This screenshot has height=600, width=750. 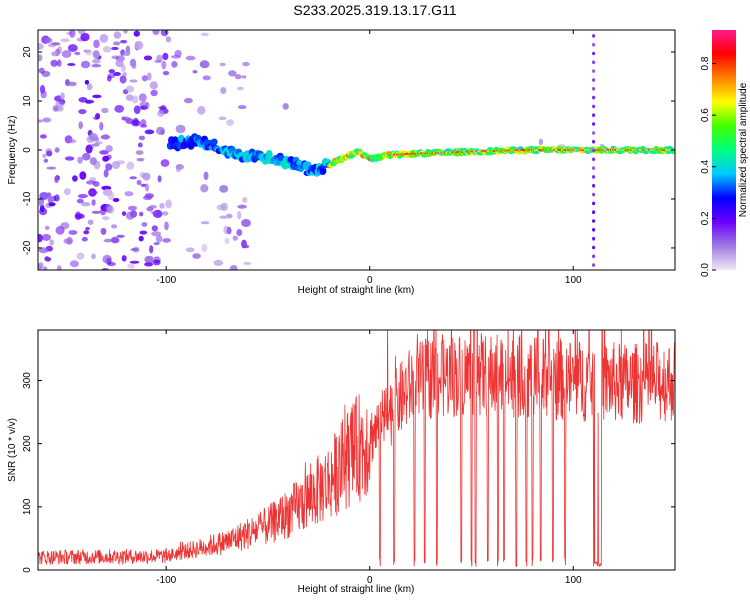 What do you see at coordinates (12, 150) in the screenshot?
I see `spectrogram-ylabel: Frequency (Hz)` at bounding box center [12, 150].